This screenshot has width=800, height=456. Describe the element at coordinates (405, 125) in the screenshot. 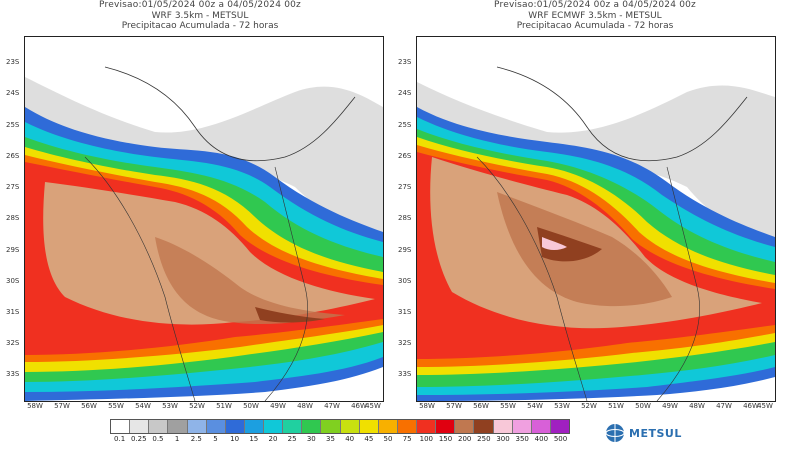

I see `lat-label: 25S` at that location.